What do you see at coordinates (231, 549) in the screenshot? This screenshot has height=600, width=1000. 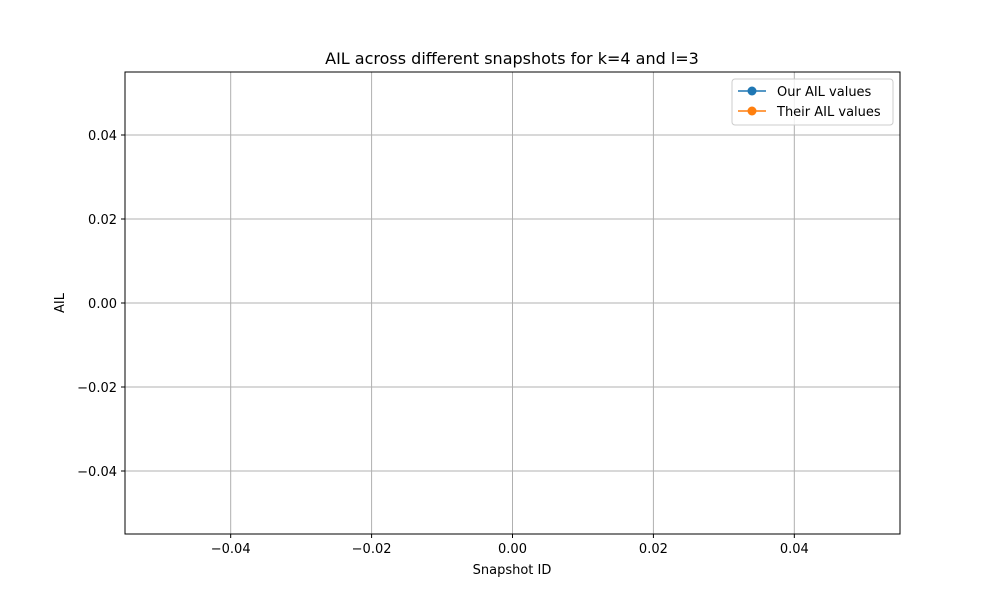 I see `x-tick-label: −0.04` at bounding box center [231, 549].